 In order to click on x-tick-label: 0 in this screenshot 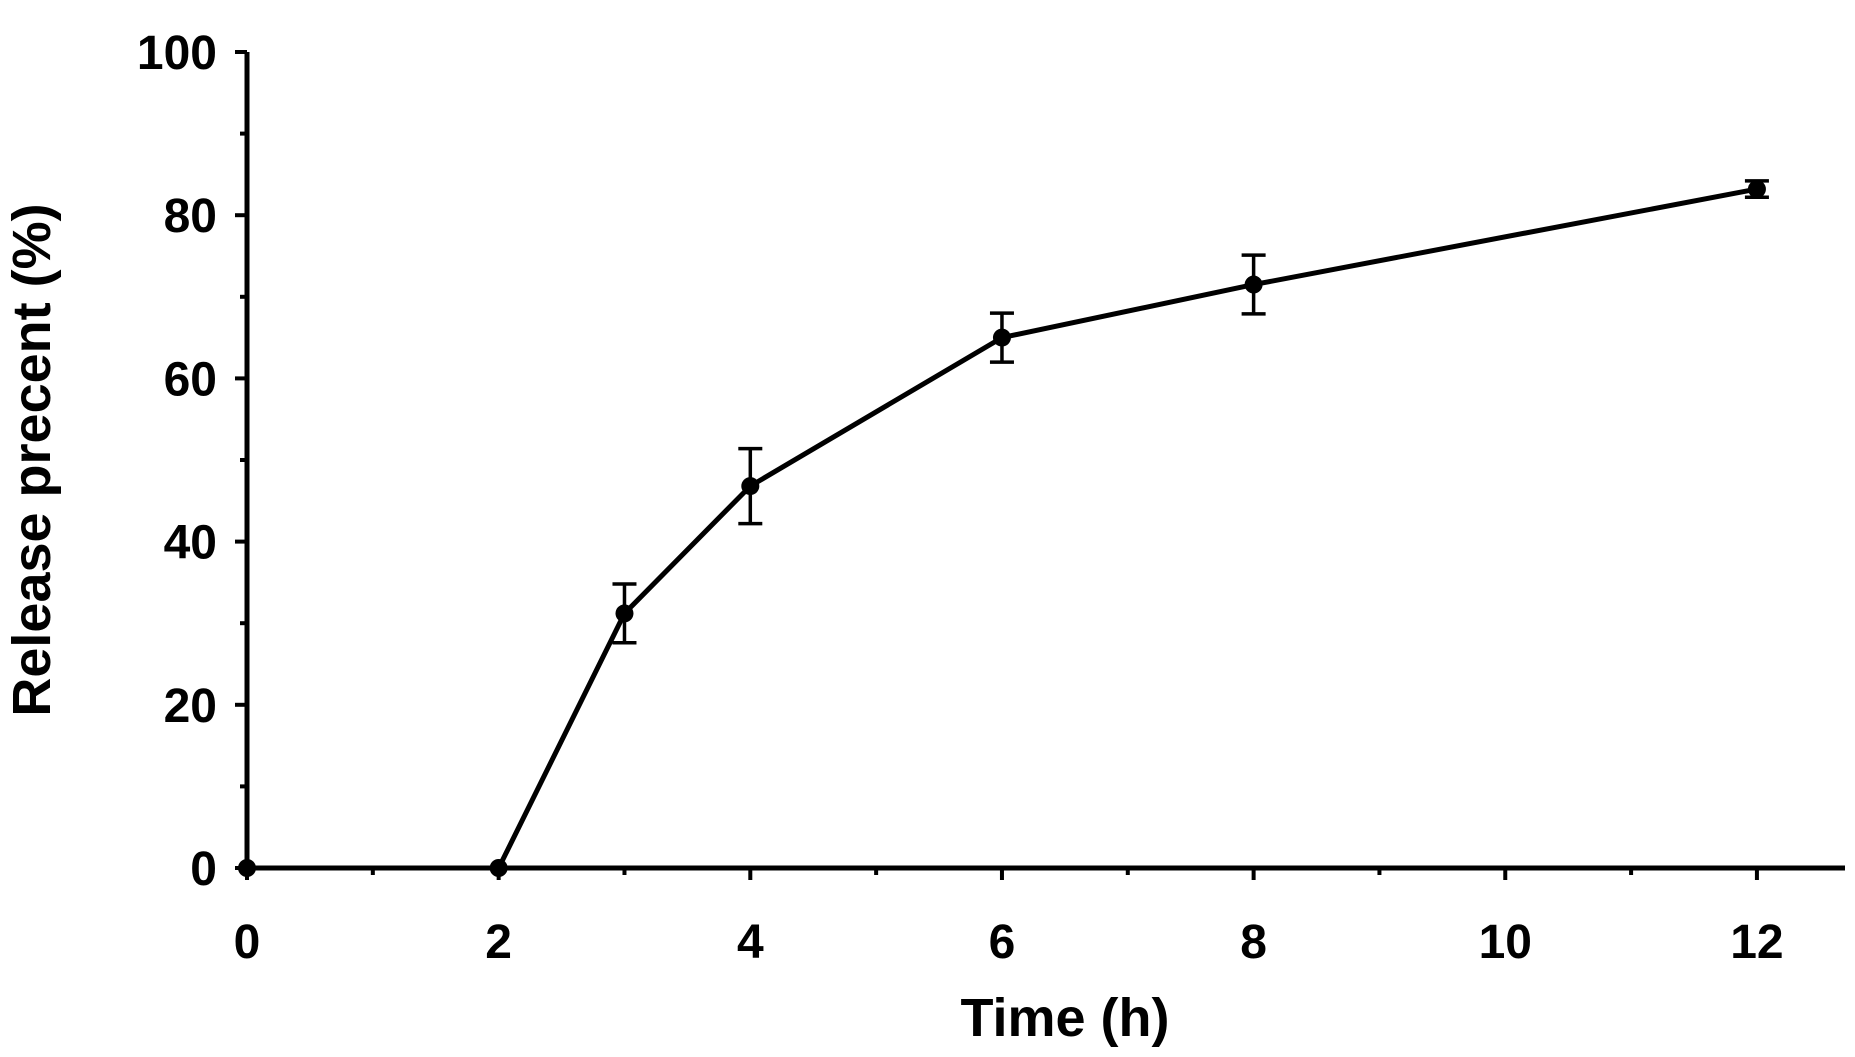, I will do `click(247, 942)`.